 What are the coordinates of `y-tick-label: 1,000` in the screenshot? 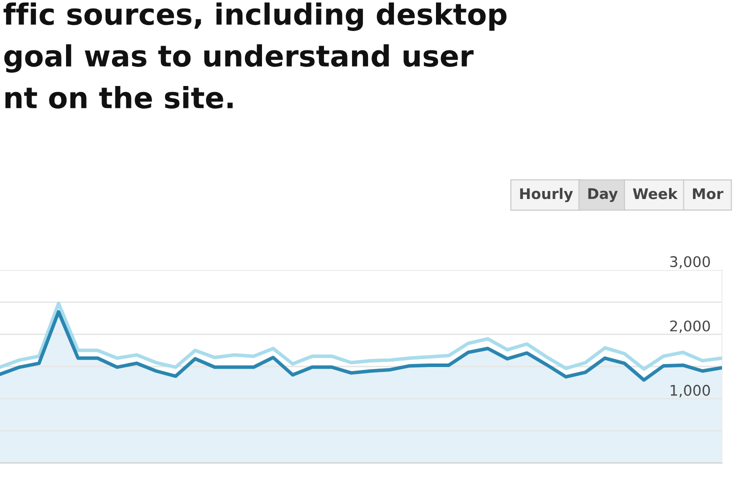 It's located at (690, 391).